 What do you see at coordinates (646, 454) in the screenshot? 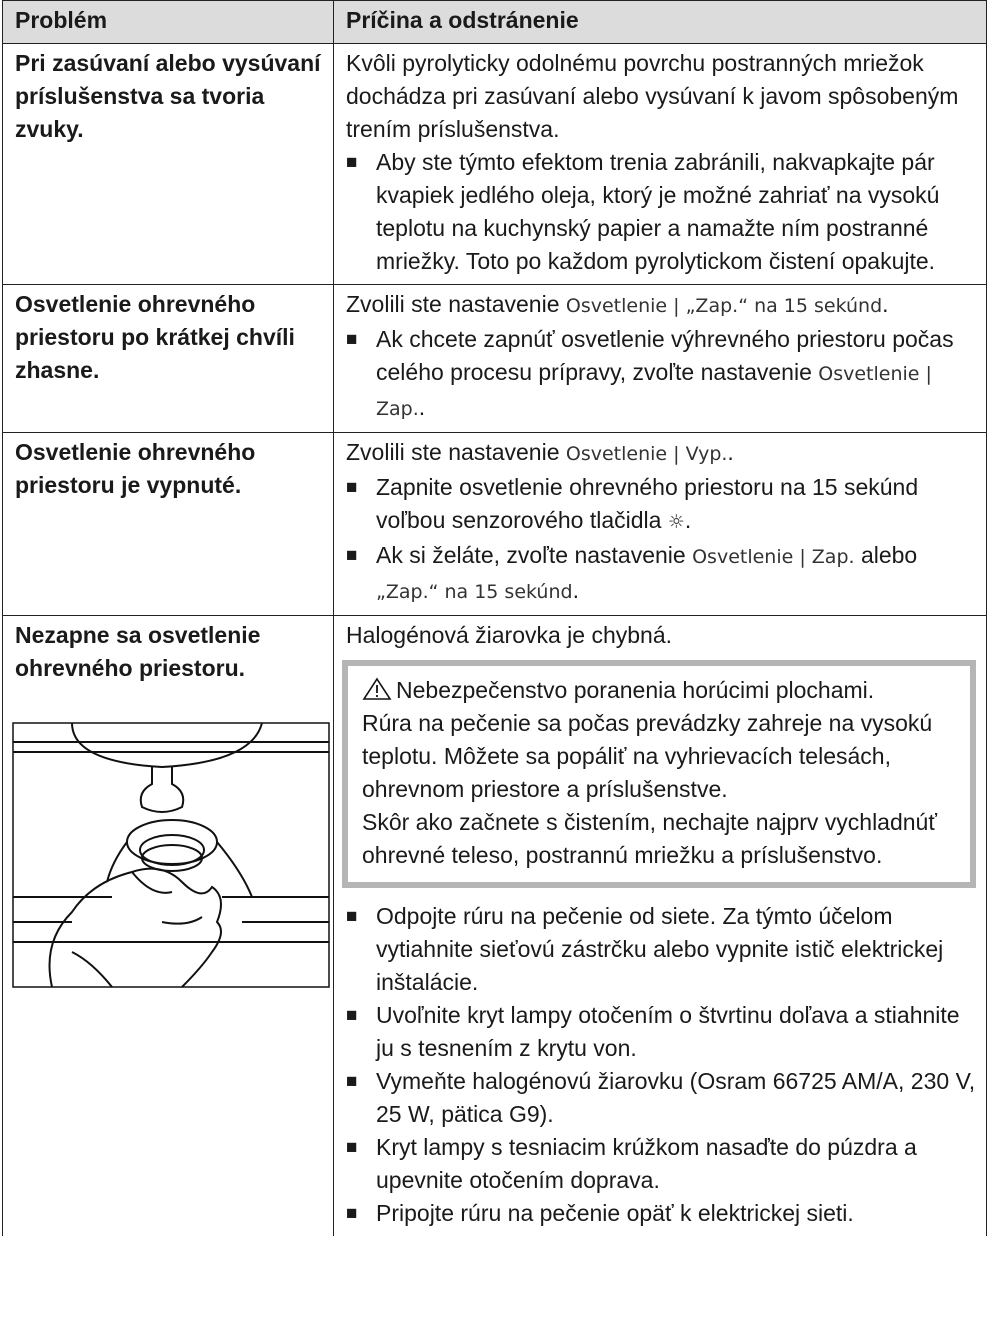
I see `ui-label: Osvetlenie | Vyp.` at bounding box center [646, 454].